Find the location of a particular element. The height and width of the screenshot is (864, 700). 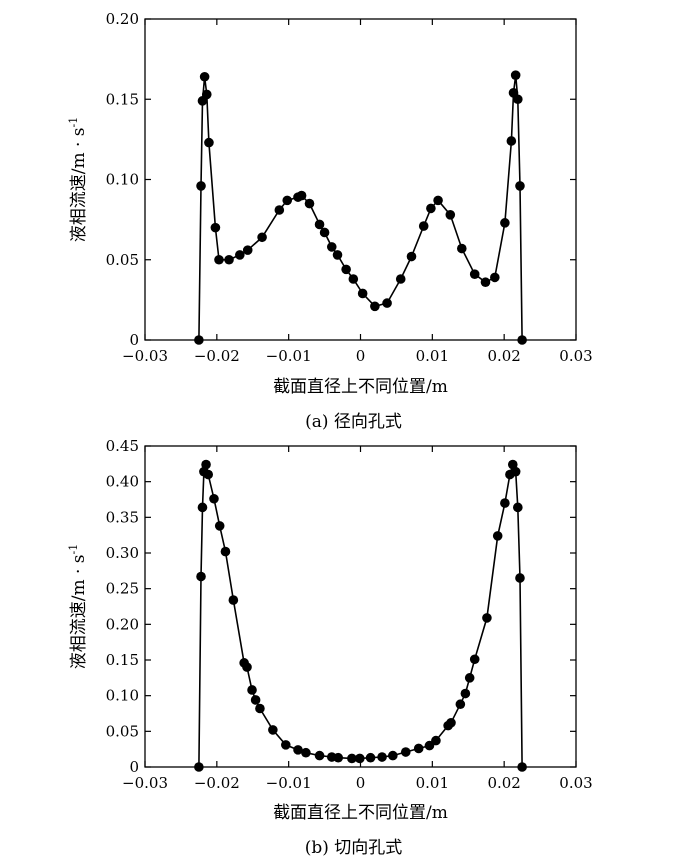

chart1-y-tick-label: 0.15 is located at coordinates (122, 660).